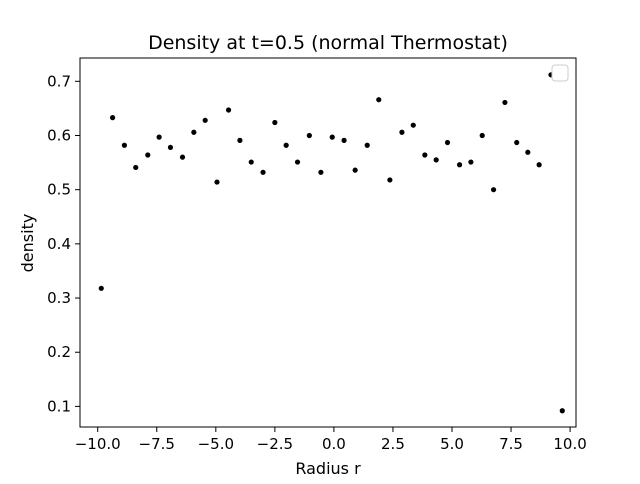 The height and width of the screenshot is (484, 640). I want to click on y-tick-label: 0.6, so click(59, 135).